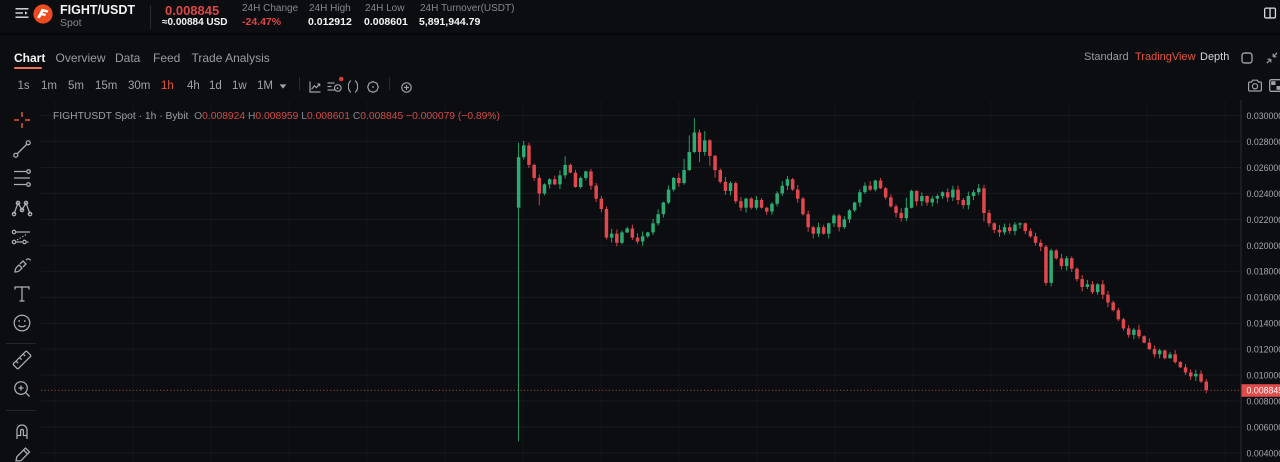 The image size is (1280, 462). Describe the element at coordinates (1263, 401) in the screenshot. I see `svg-text: 0.008000` at that location.